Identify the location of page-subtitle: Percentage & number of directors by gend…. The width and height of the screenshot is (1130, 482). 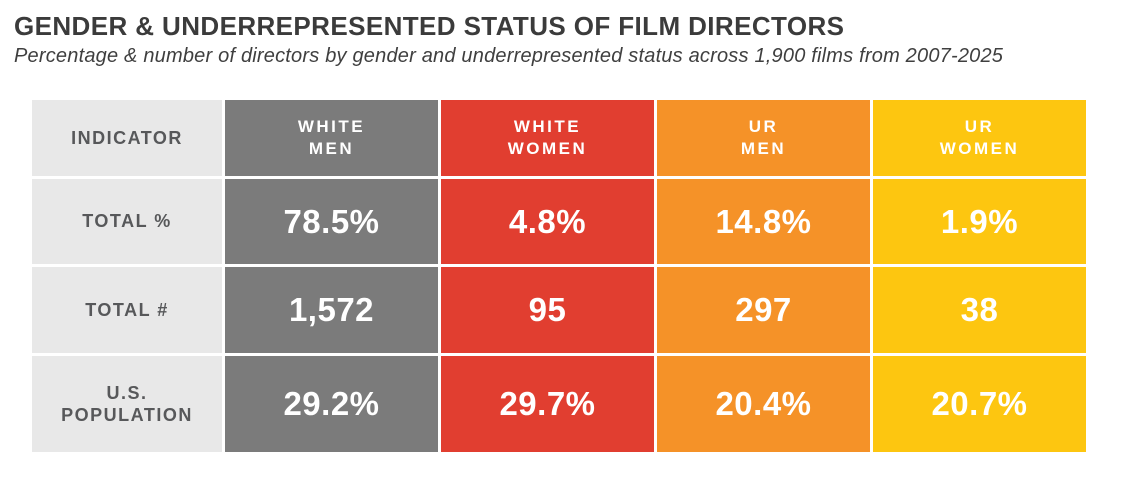
(509, 56).